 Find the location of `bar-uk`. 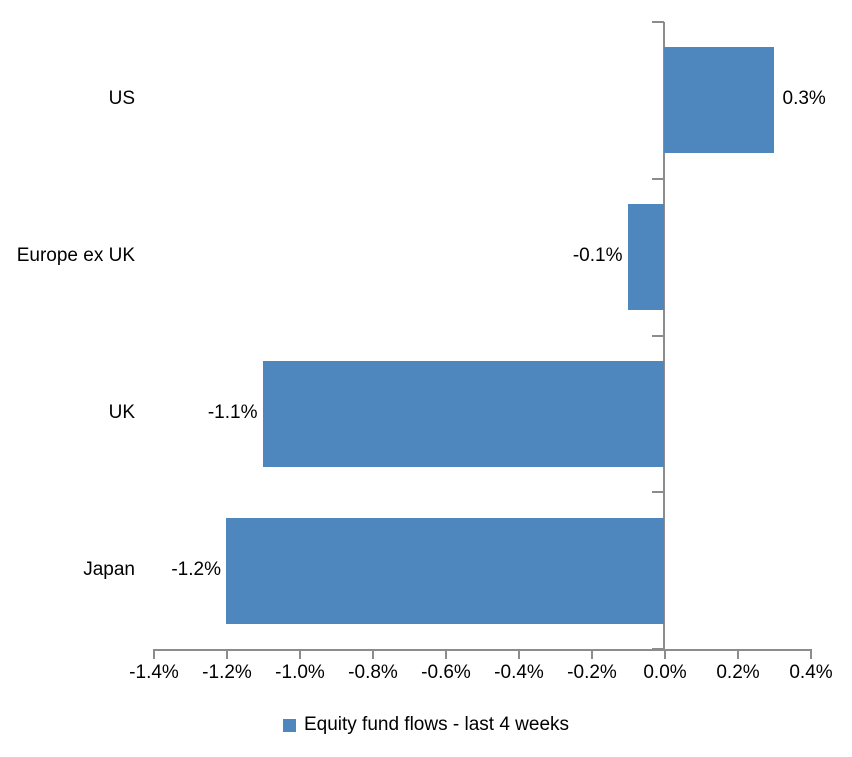

bar-uk is located at coordinates (463, 413).